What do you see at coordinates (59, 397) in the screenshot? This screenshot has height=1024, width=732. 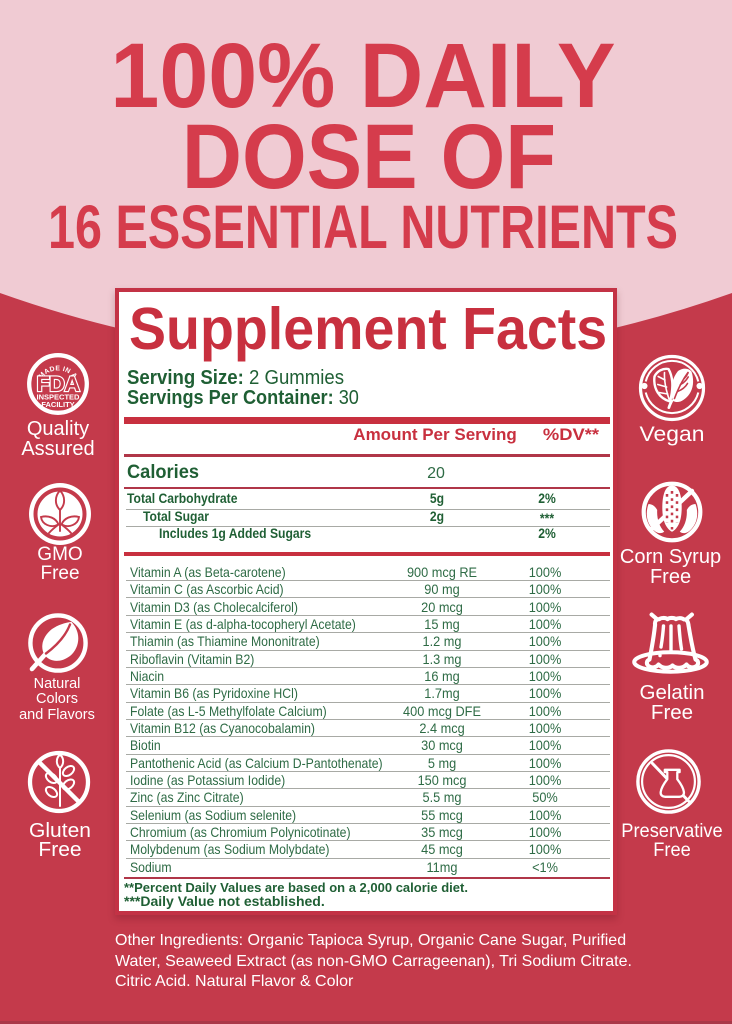 I see `svg-text: INSPECTED` at bounding box center [59, 397].